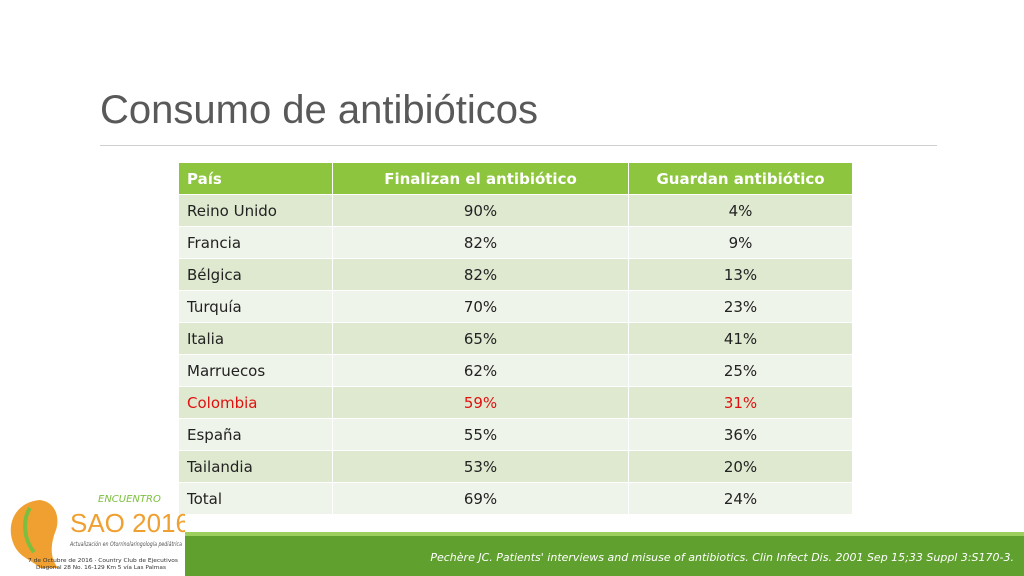 This screenshot has height=576, width=1024. I want to click on table-cell: 24%, so click(740, 498).